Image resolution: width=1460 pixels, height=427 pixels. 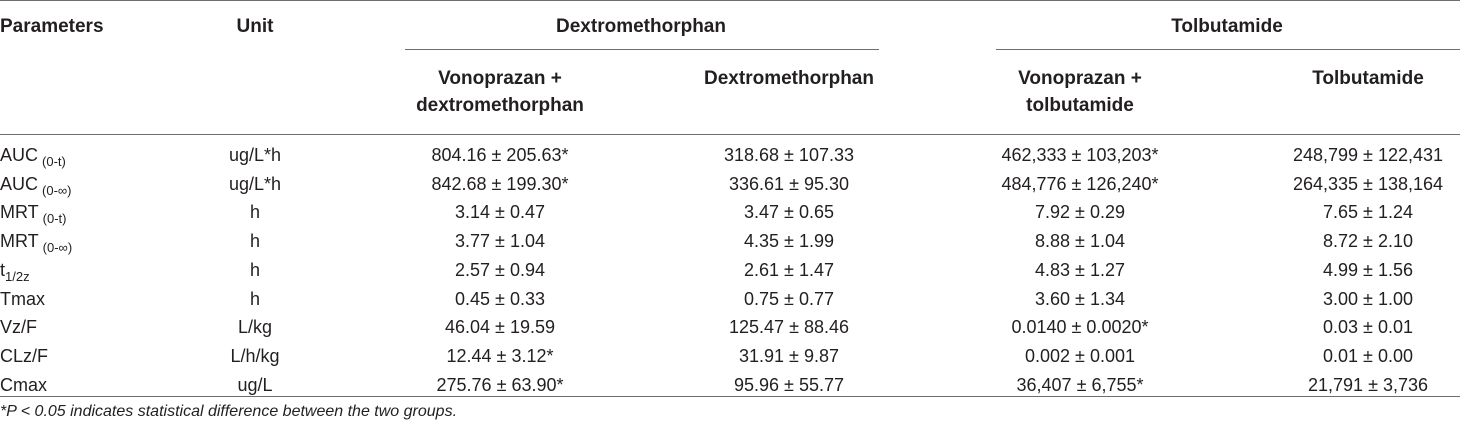 What do you see at coordinates (1080, 269) in the screenshot?
I see `cell-value: 4.83 ± 1.27` at bounding box center [1080, 269].